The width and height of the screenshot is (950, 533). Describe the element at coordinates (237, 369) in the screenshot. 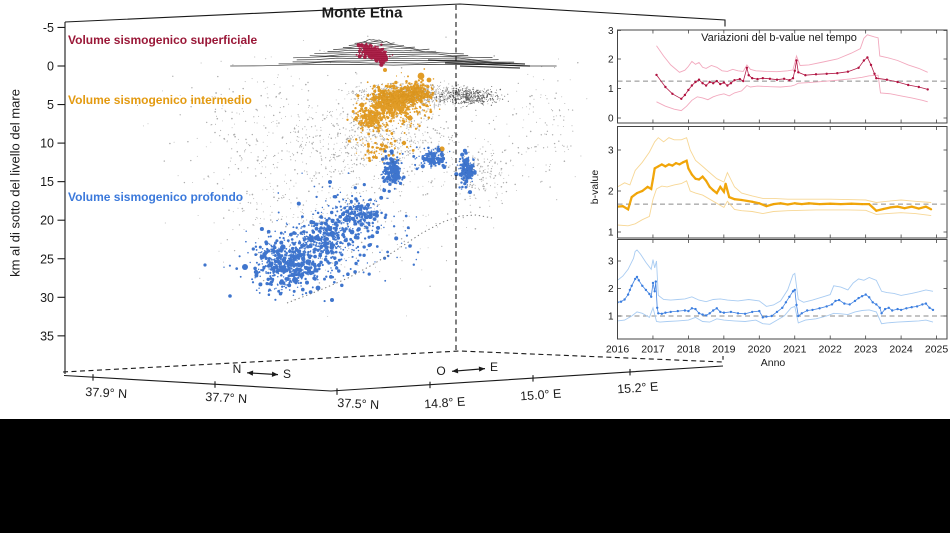

I see `compass-n-label: N` at that location.